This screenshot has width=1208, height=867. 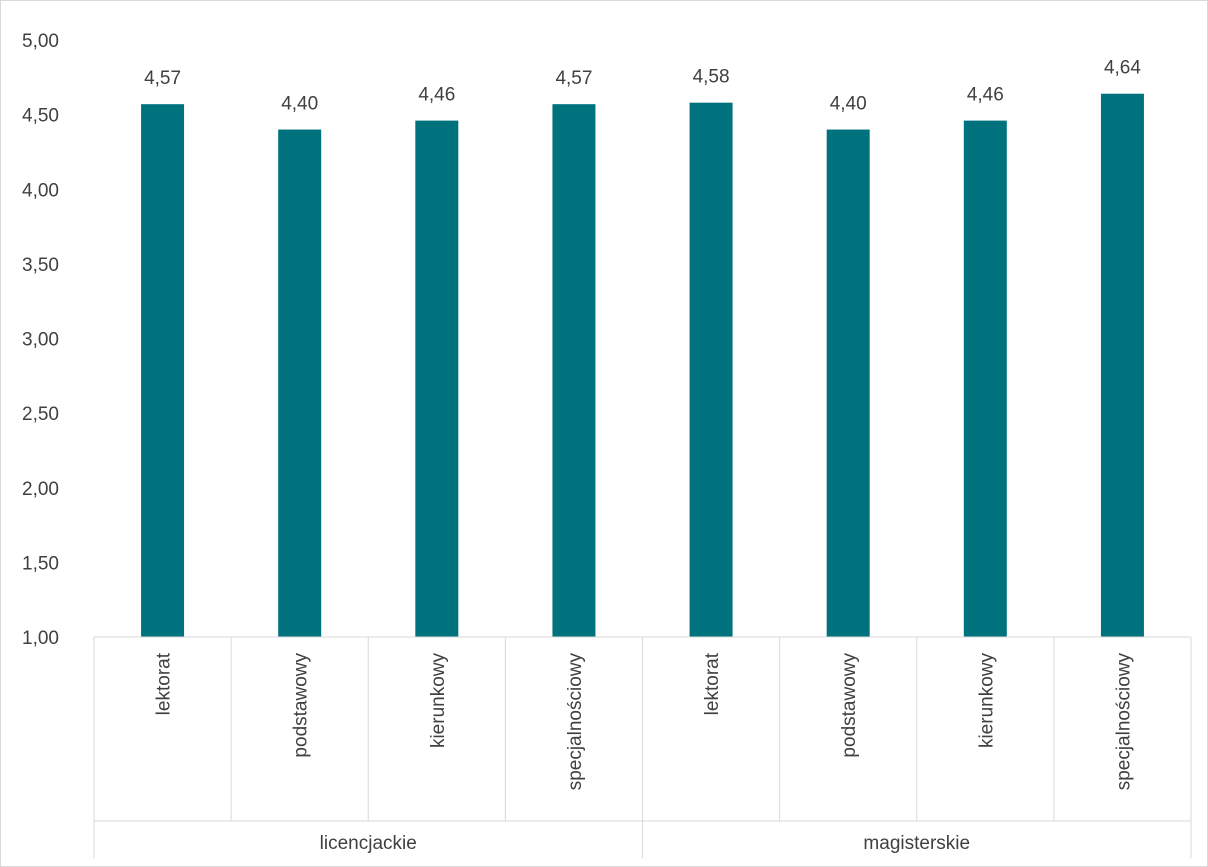 What do you see at coordinates (40, 489) in the screenshot?
I see `y-tick-label: 2,00` at bounding box center [40, 489].